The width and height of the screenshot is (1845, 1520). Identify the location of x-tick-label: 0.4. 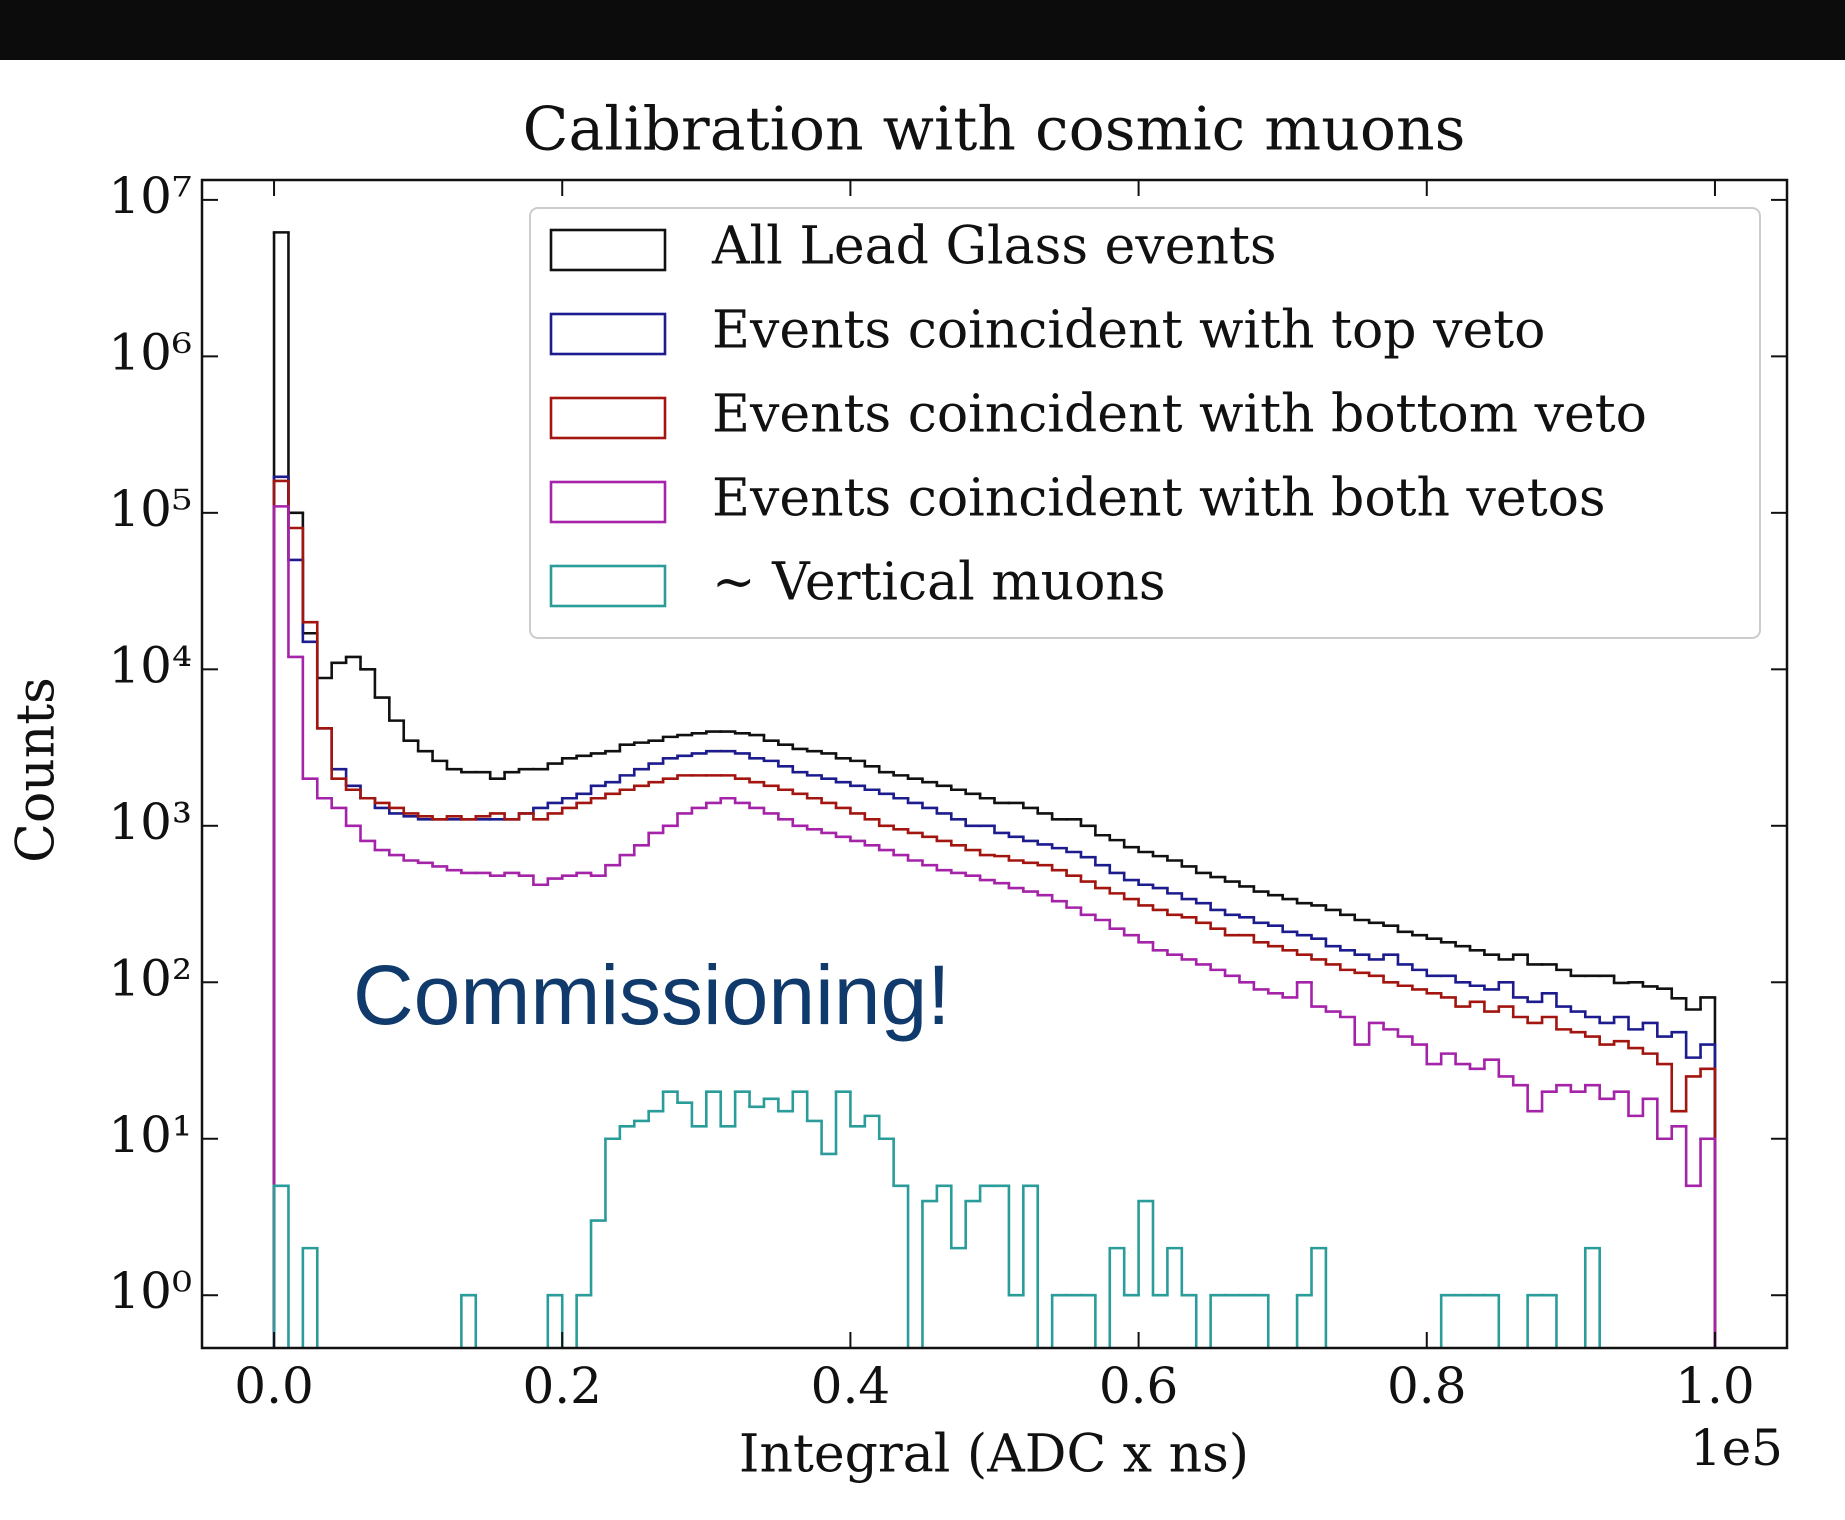
(851, 1386).